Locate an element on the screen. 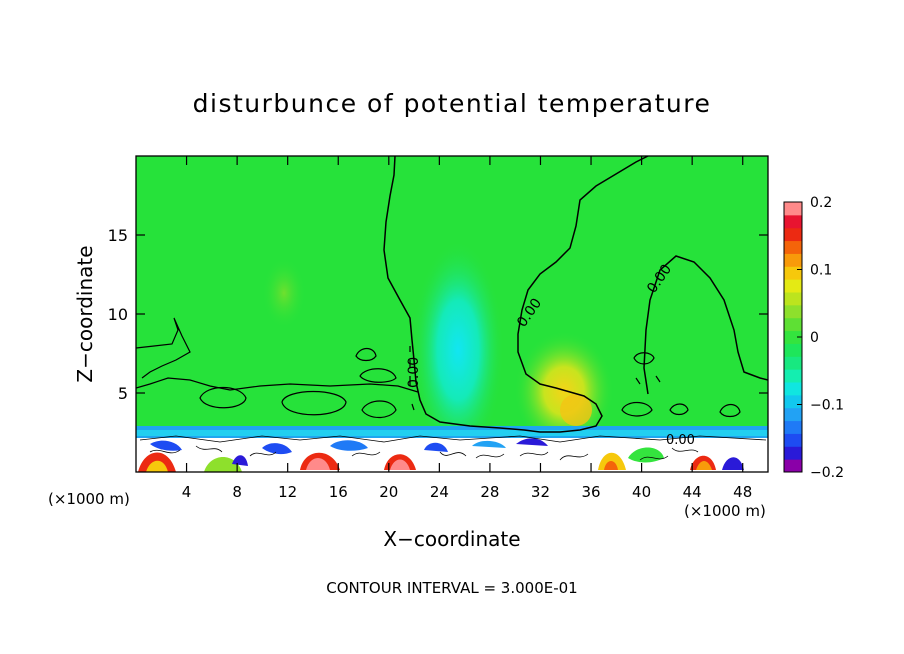 This screenshot has width=904, height=654. colorbar-tick-label: −0.2 is located at coordinates (827, 473).